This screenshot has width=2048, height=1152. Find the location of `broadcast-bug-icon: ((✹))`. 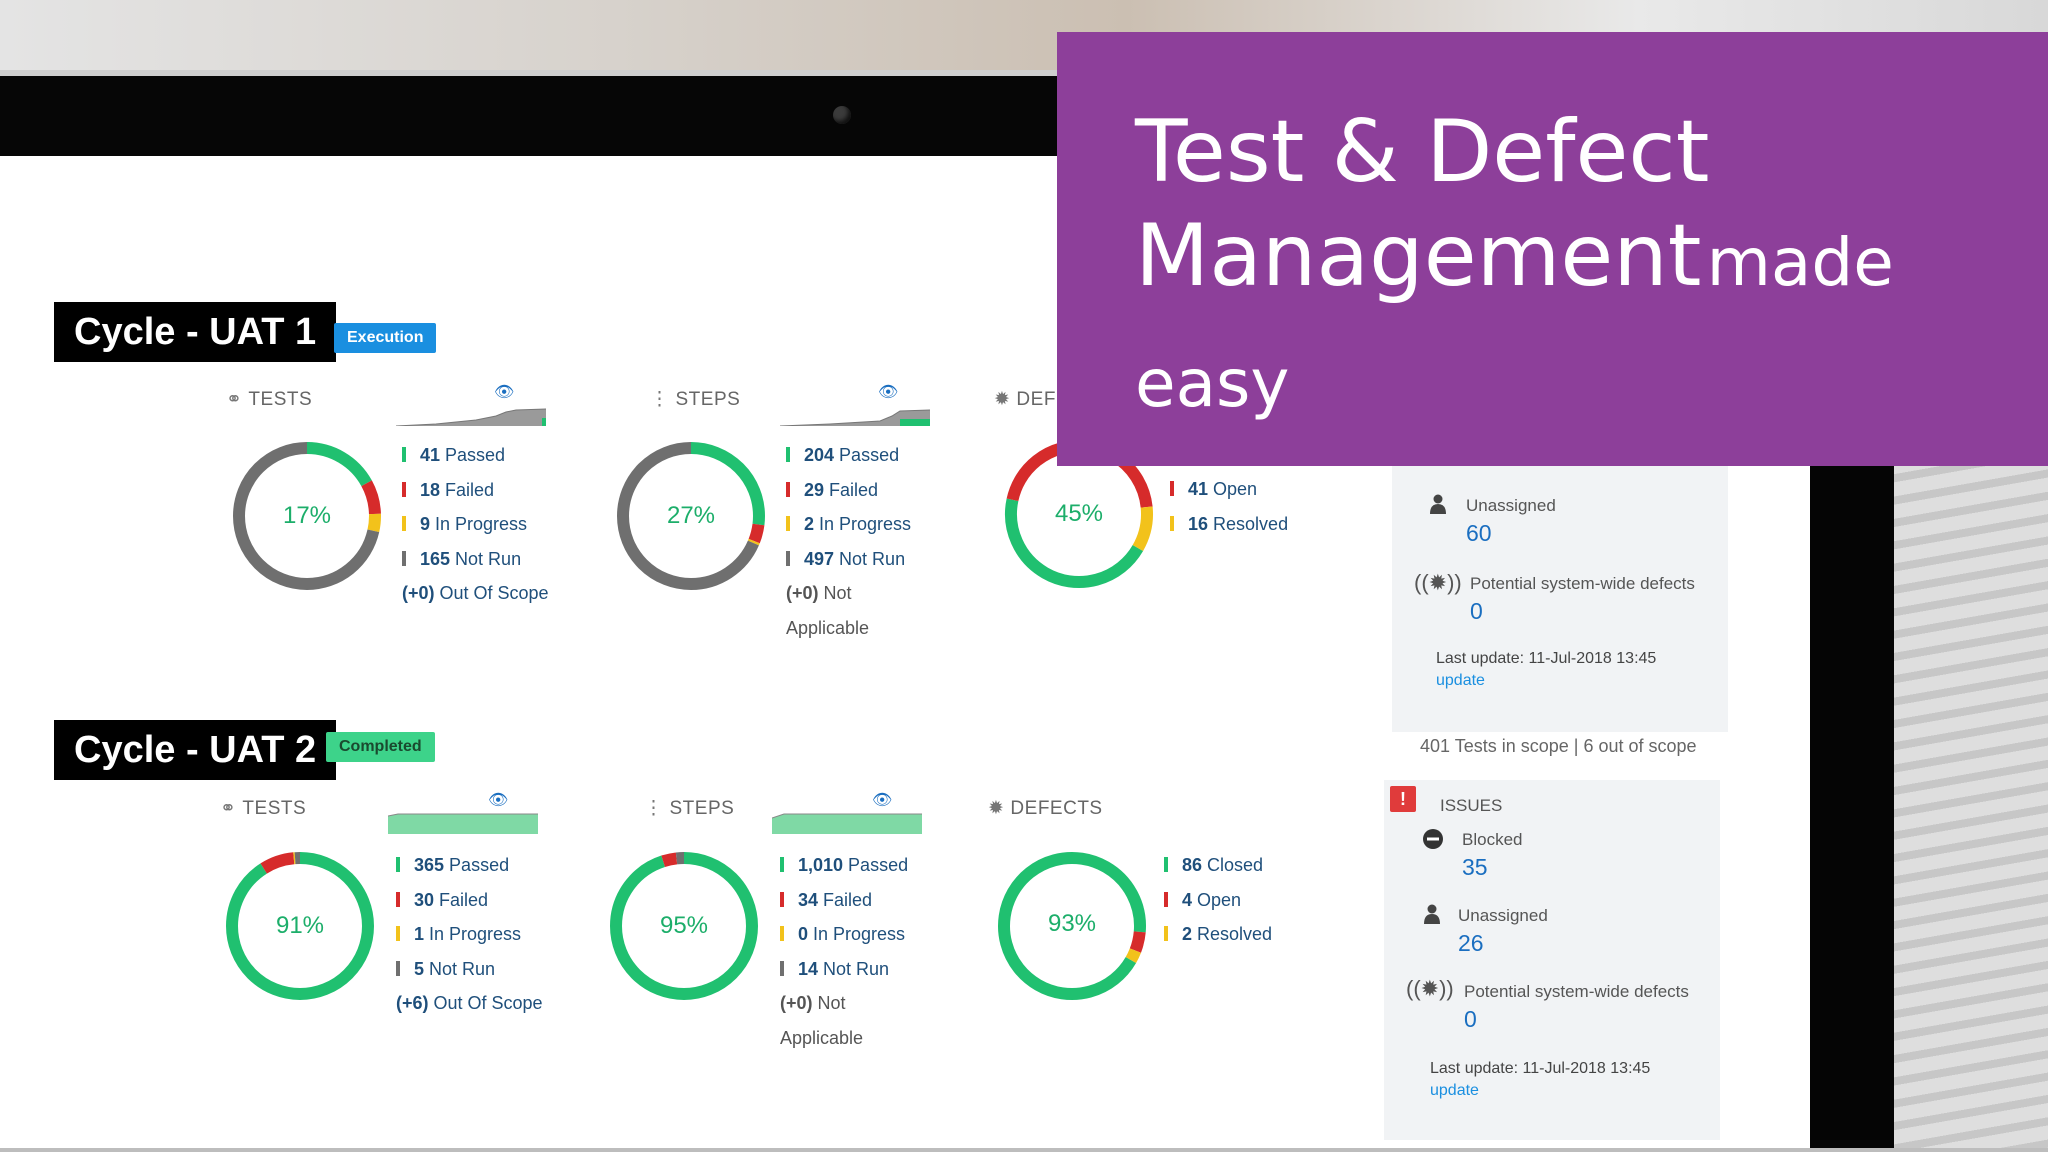

broadcast-bug-icon: ((✹)) is located at coordinates (1438, 582).